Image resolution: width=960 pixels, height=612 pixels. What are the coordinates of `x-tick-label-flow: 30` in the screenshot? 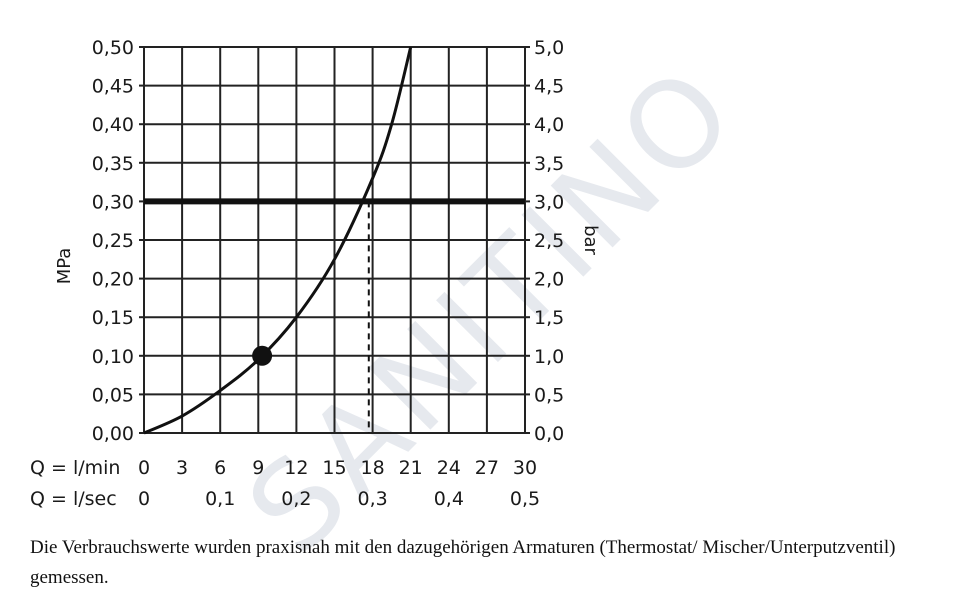 It's located at (525, 468).